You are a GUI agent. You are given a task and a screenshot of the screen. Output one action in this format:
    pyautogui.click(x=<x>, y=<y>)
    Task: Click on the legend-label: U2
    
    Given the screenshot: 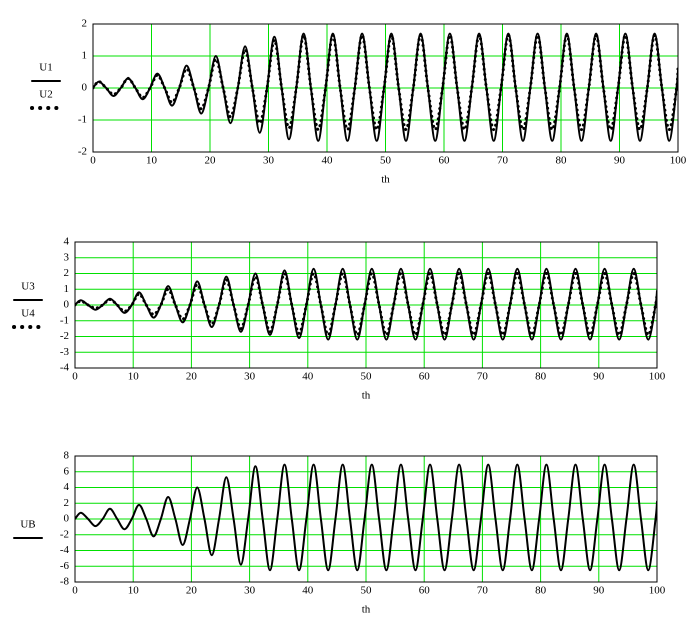 What is the action you would take?
    pyautogui.click(x=45, y=95)
    